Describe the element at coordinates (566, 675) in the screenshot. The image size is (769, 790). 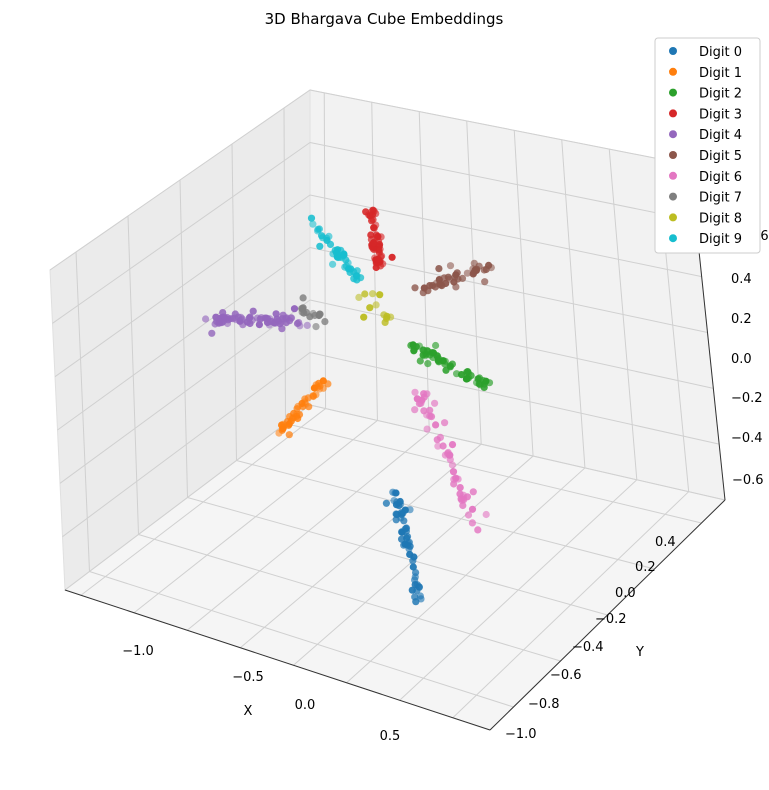
I see `y-tick-label: −0.6` at that location.